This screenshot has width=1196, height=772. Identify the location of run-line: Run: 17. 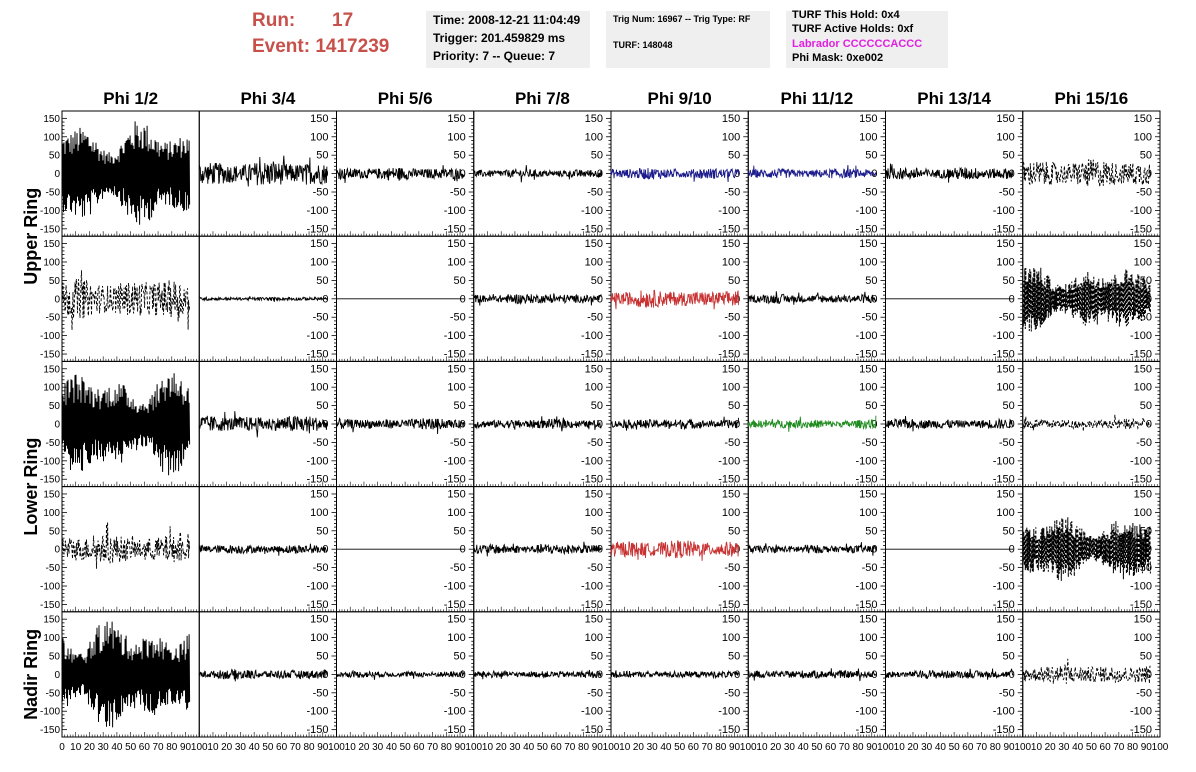
(338, 21).